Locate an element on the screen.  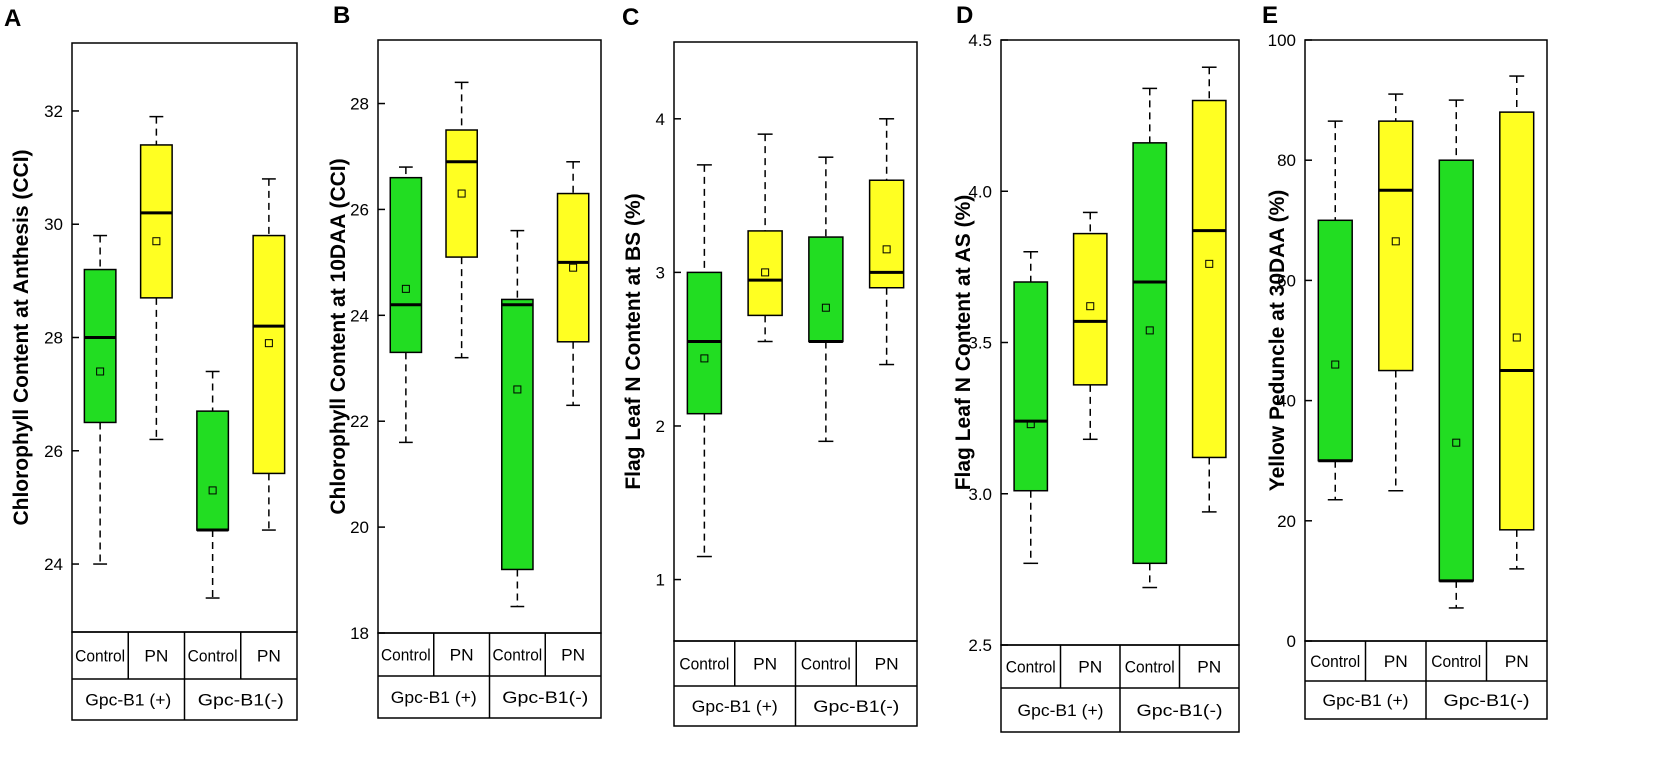
y-tick-label: 22 is located at coordinates (359, 421).